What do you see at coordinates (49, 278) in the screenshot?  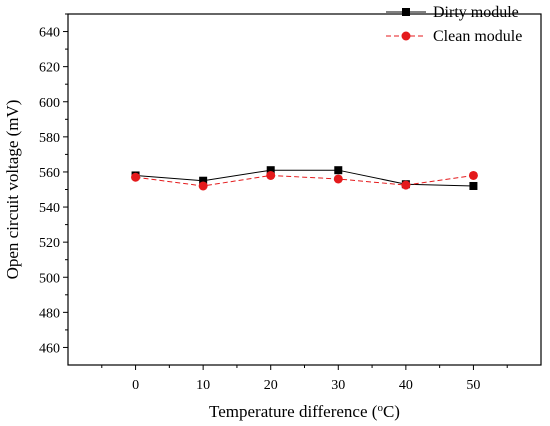 I see `y-tick-label: 500` at bounding box center [49, 278].